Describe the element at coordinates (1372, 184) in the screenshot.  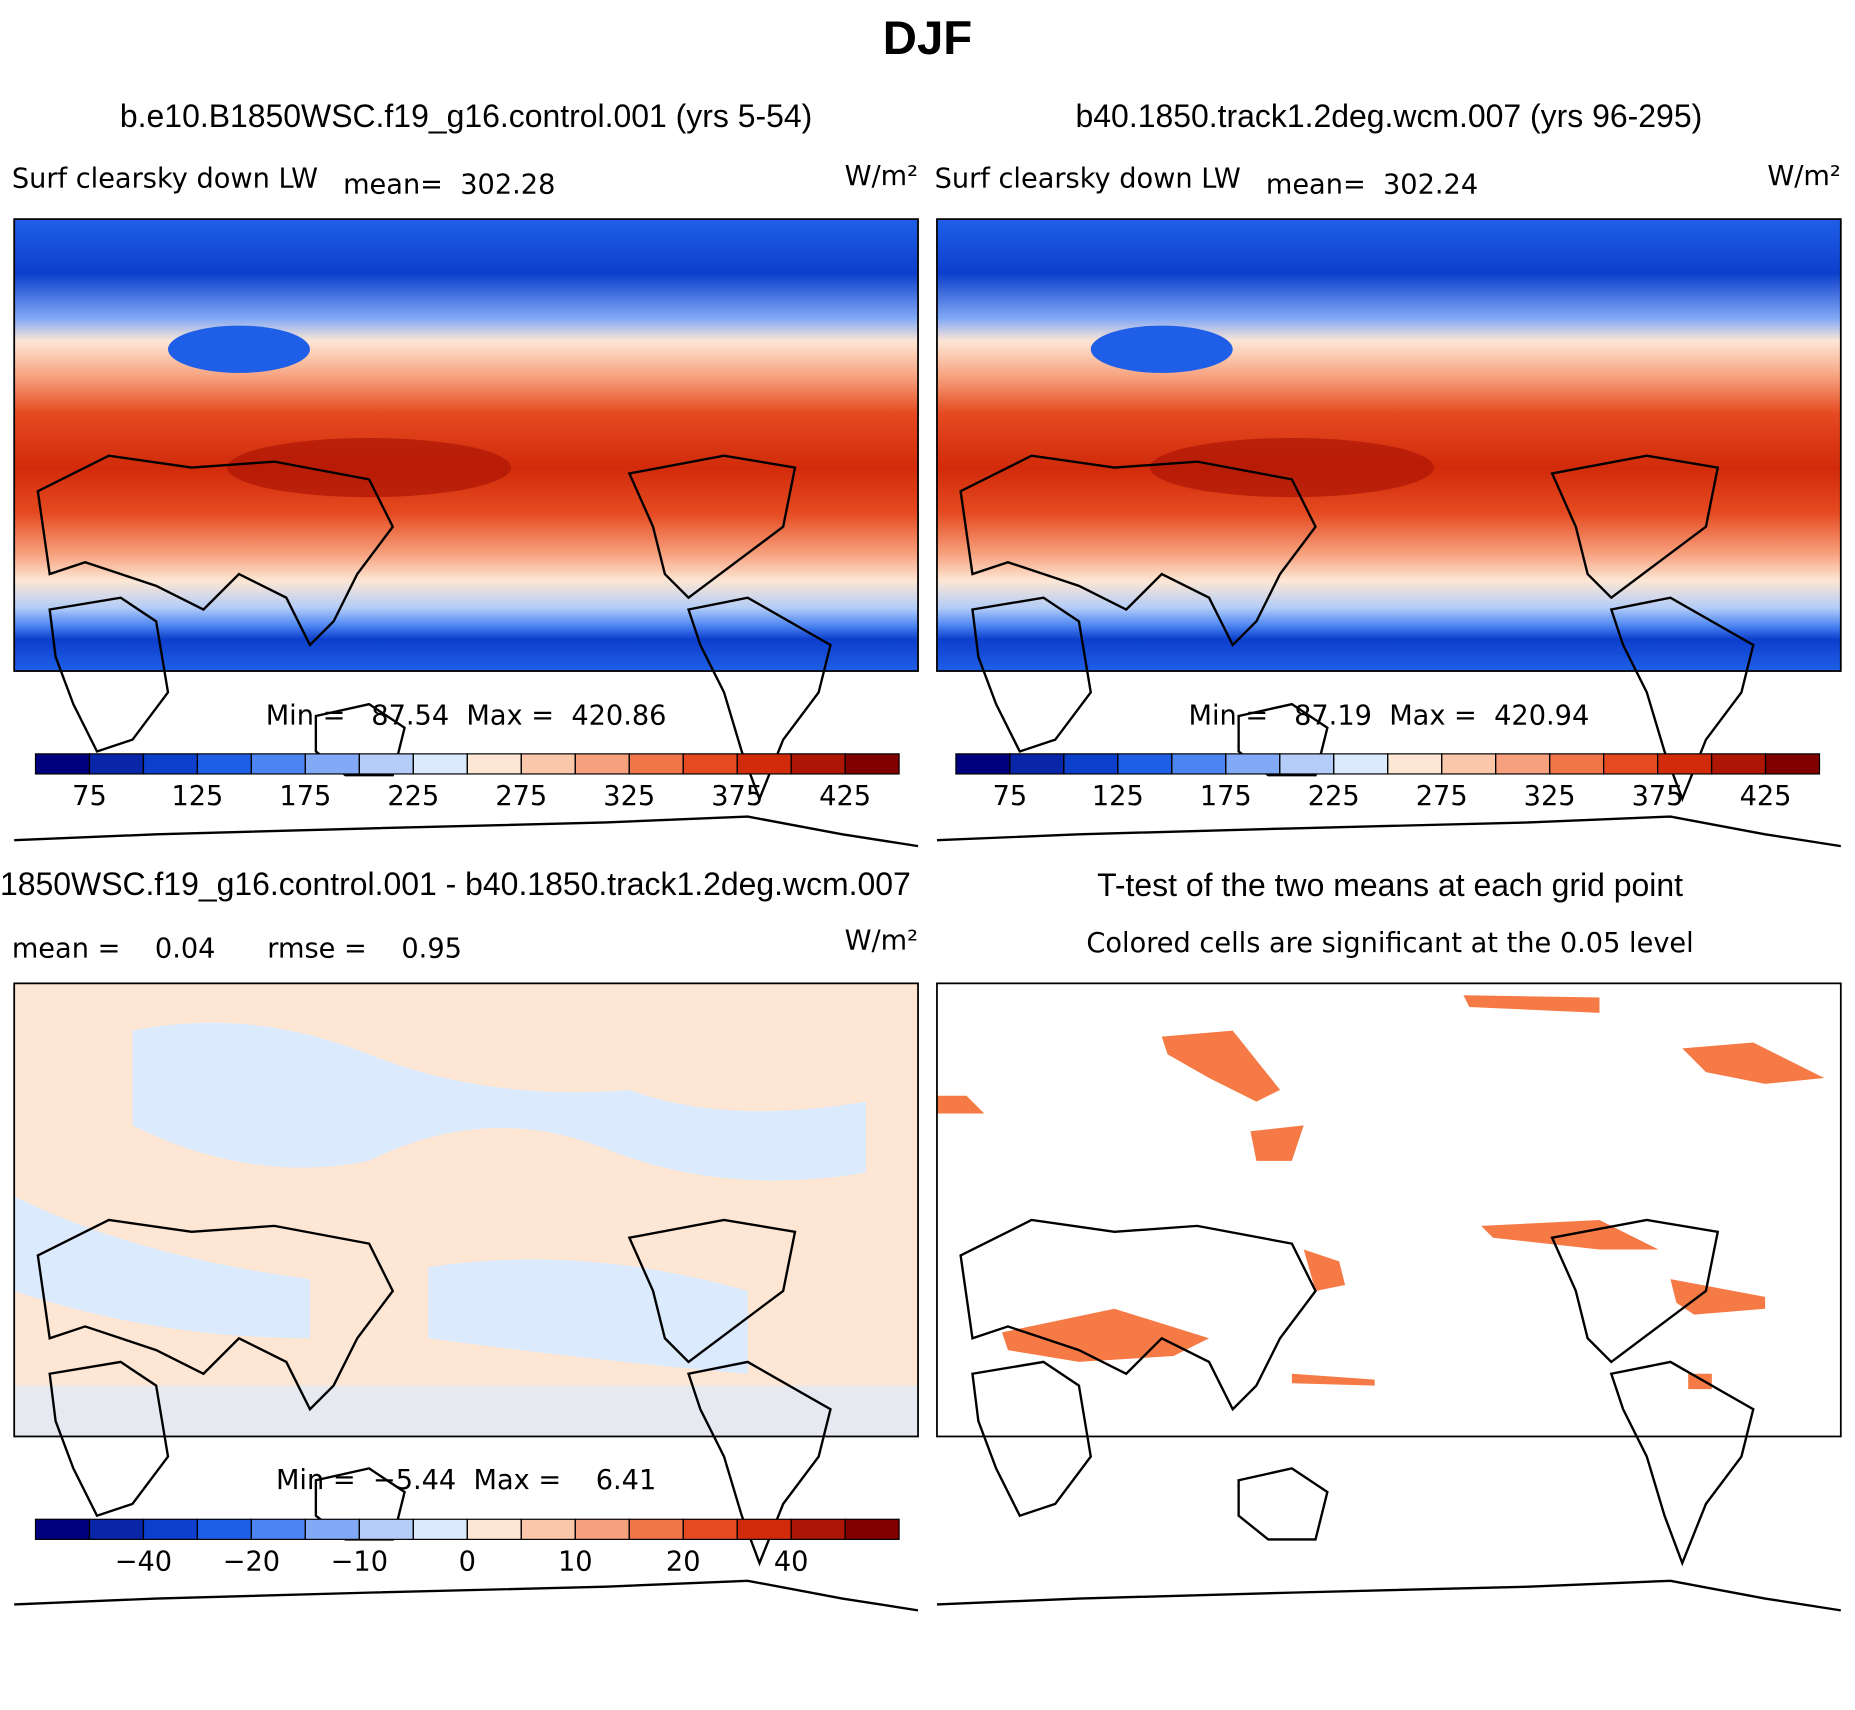
I see `stat: mean= 302.24` at that location.